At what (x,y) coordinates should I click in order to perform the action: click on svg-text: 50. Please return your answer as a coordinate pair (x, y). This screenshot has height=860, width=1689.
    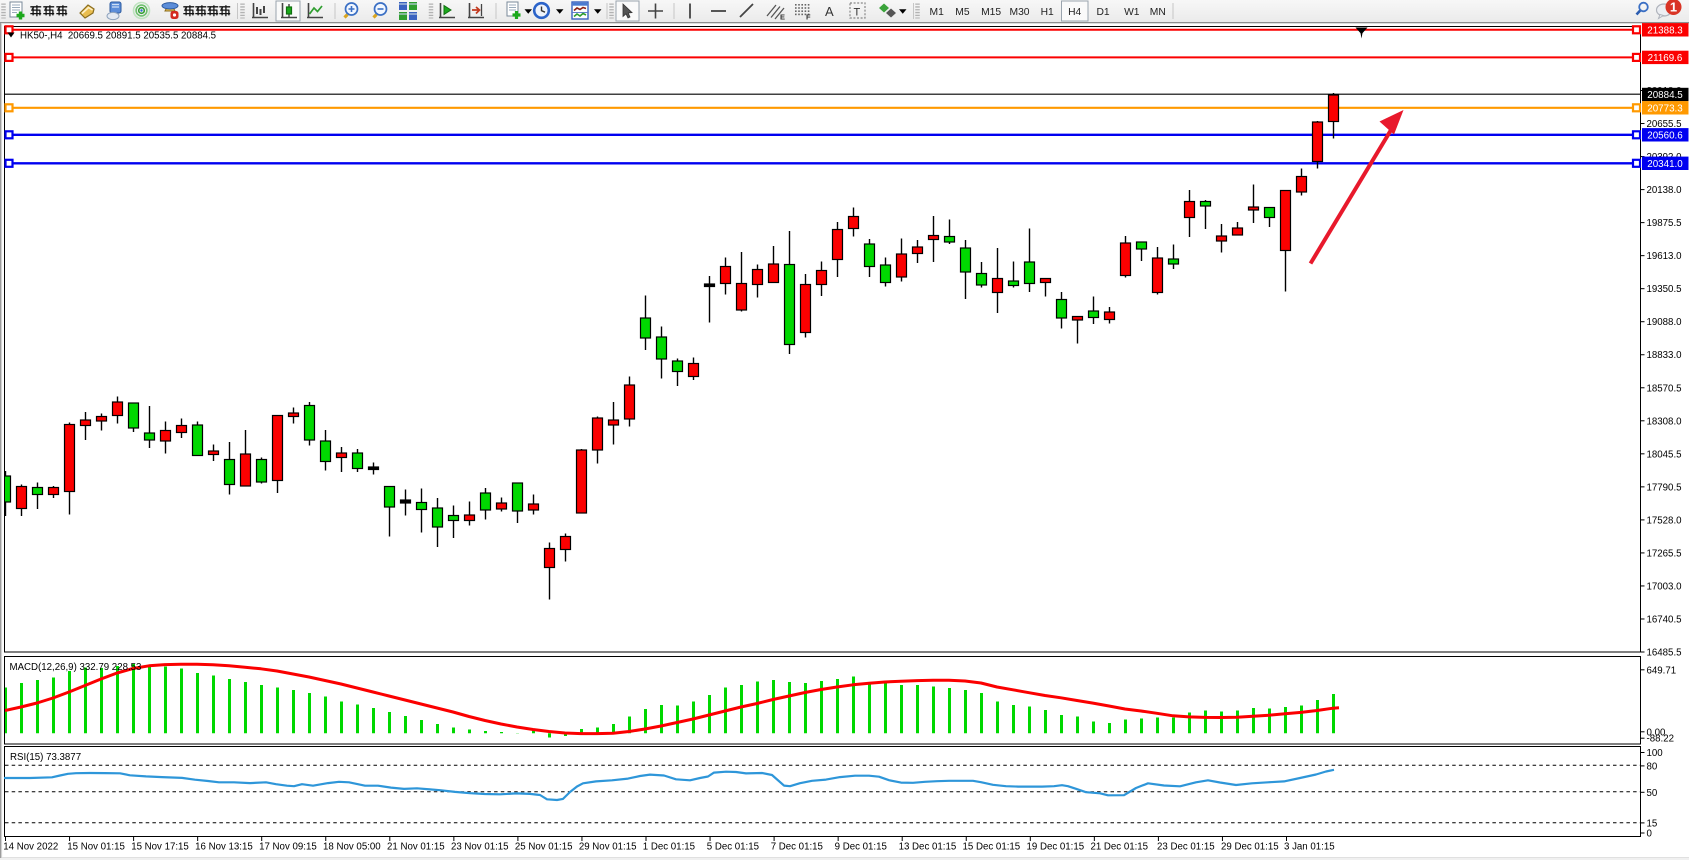
    Looking at the image, I should click on (1652, 793).